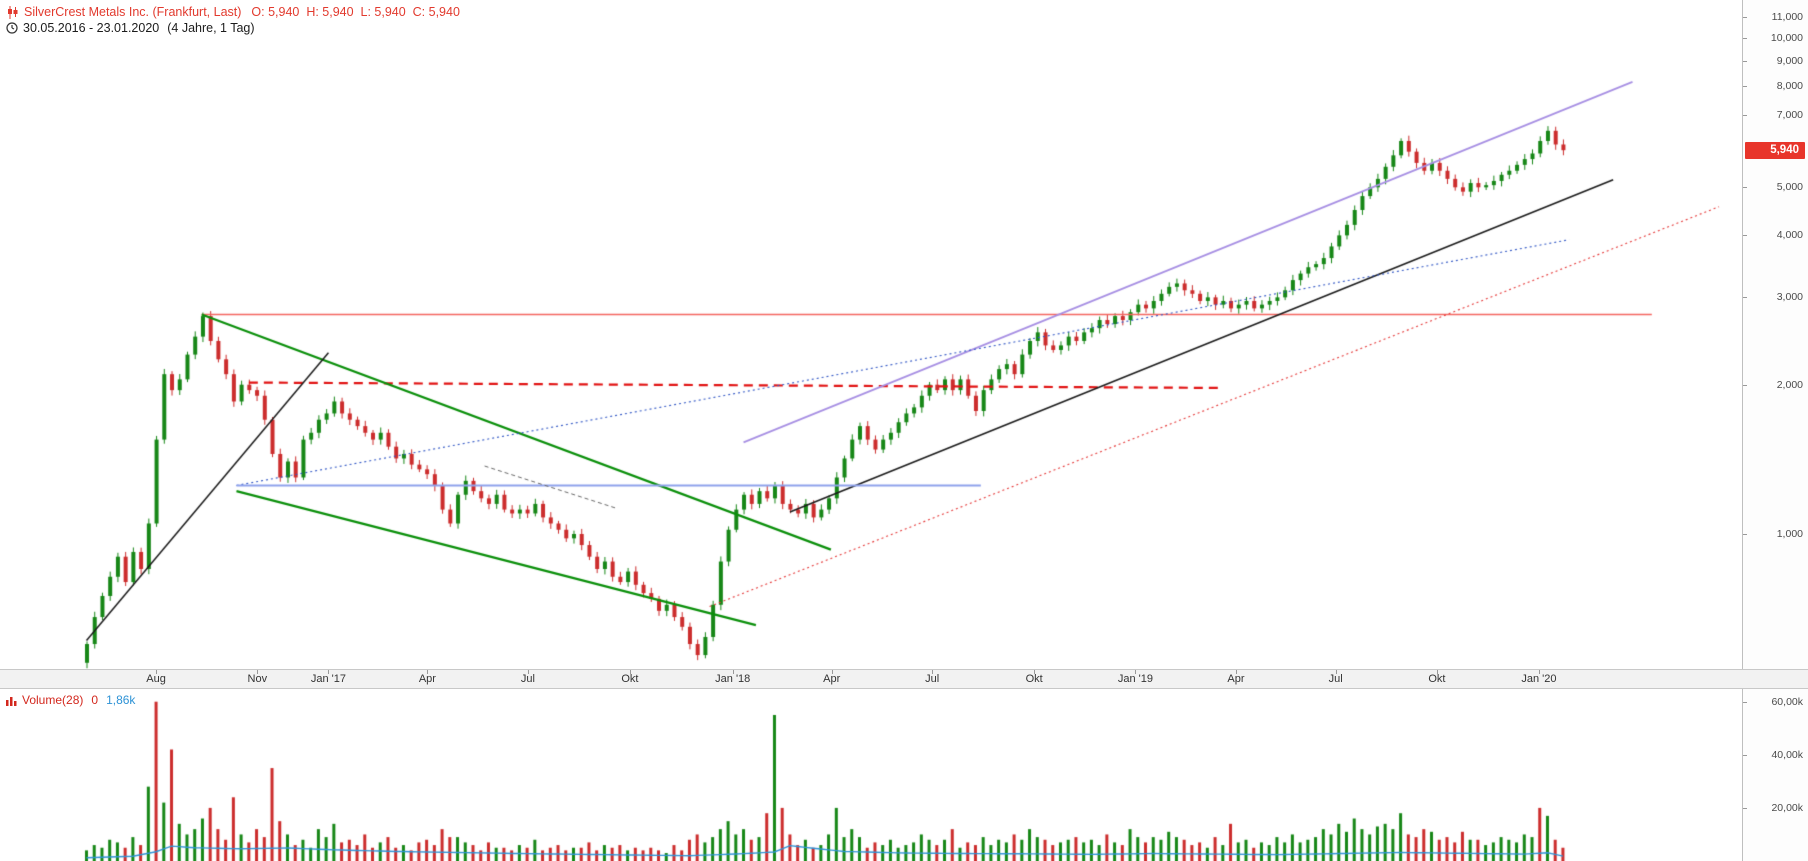 This screenshot has height=861, width=1808. I want to click on time-axis-label: Aug, so click(156, 679).